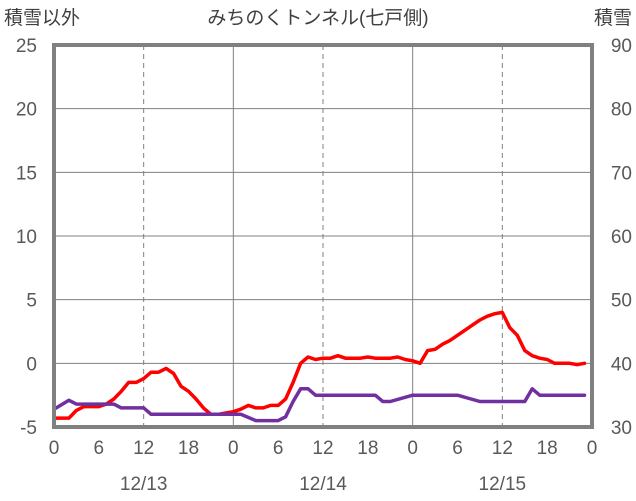 Image resolution: width=636 pixels, height=501 pixels. Describe the element at coordinates (621, 301) in the screenshot. I see `right-tick-label: 50` at that location.